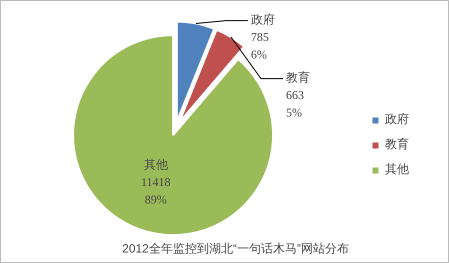  Describe the element at coordinates (235, 249) in the screenshot. I see `text: 2012全年监控到湖北“一句话木马”网站分布` at that location.